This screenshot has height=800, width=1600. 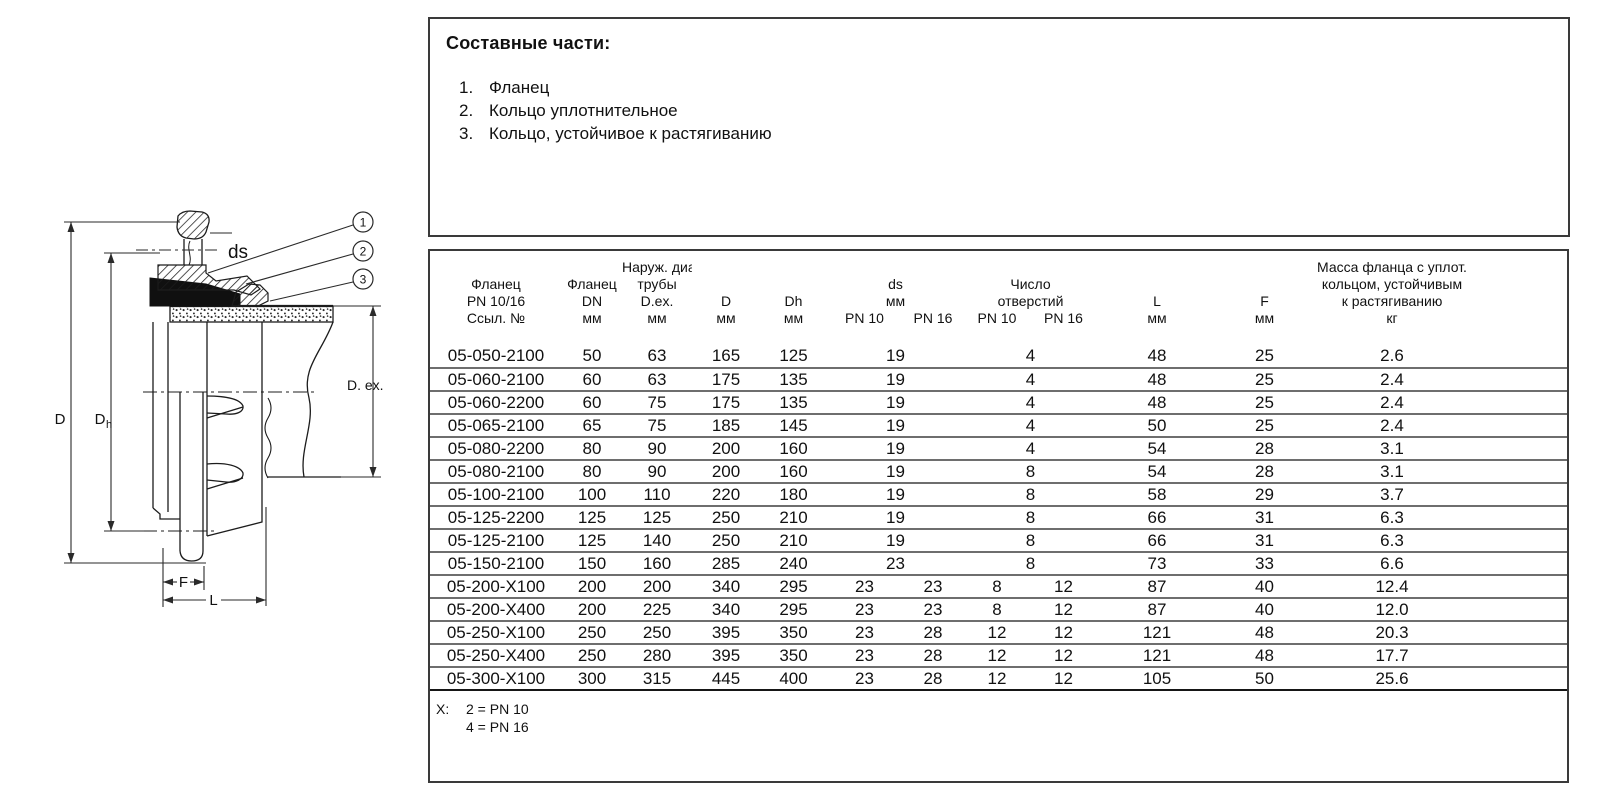 I want to click on cell-ref: 05-300-X100, so click(x=496, y=679).